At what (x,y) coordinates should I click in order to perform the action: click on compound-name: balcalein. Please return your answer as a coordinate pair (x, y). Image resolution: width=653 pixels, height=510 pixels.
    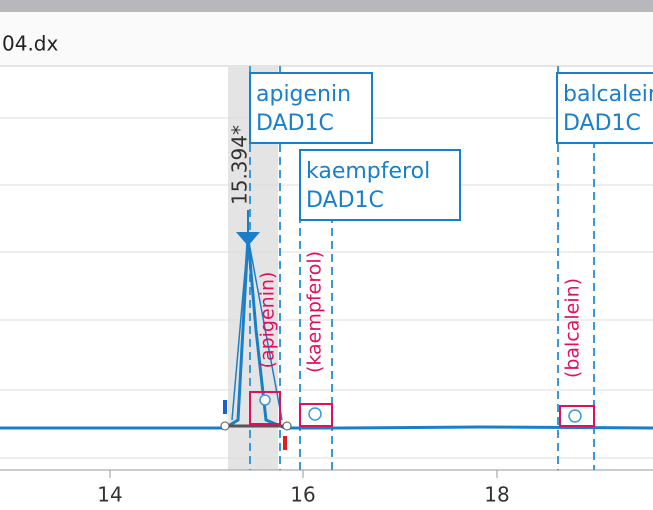
    Looking at the image, I should click on (608, 94).